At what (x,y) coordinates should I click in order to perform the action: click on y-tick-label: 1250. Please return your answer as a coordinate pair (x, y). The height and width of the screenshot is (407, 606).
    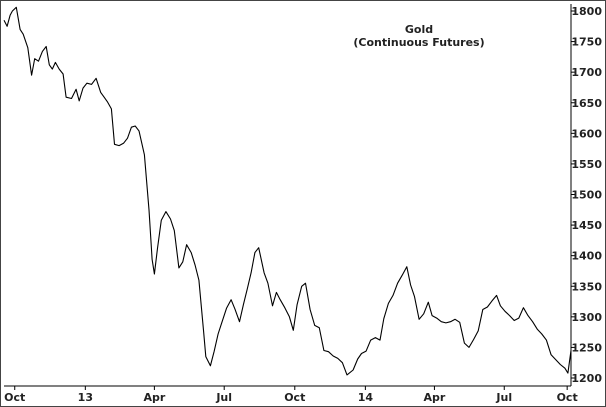
    Looking at the image, I should click on (586, 347).